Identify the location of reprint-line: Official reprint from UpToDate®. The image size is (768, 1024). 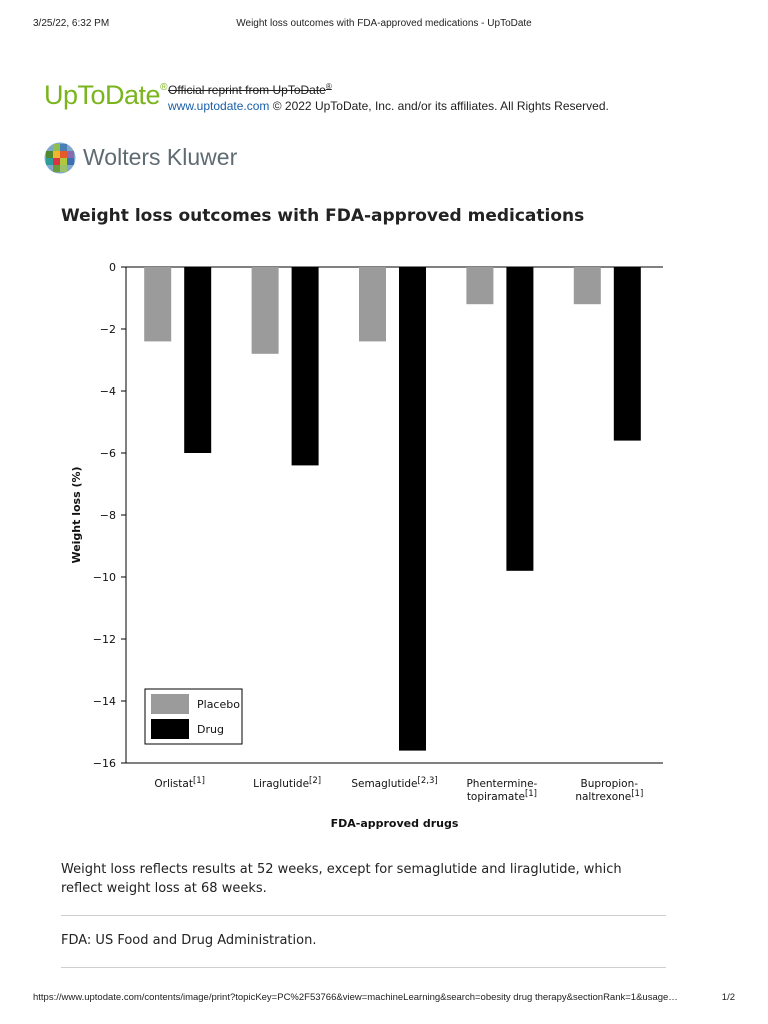
(388, 89).